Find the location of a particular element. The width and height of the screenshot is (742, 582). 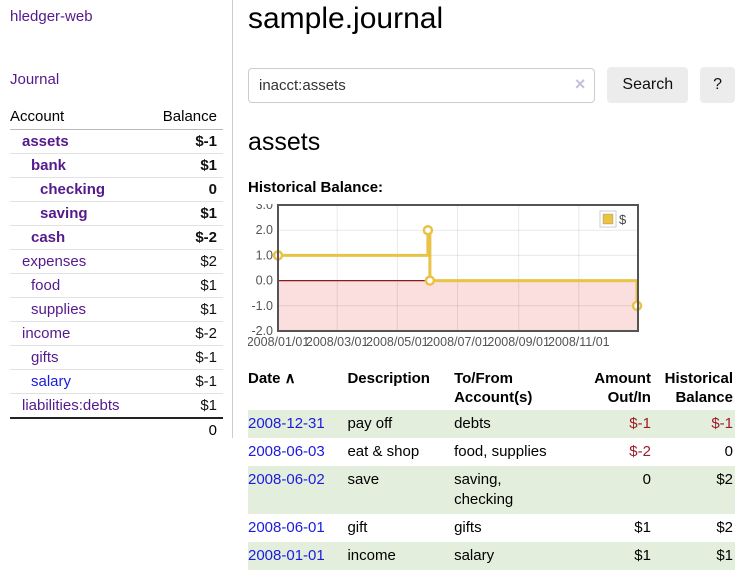

x-tick-label: 2008/05/01 is located at coordinates (397, 342).